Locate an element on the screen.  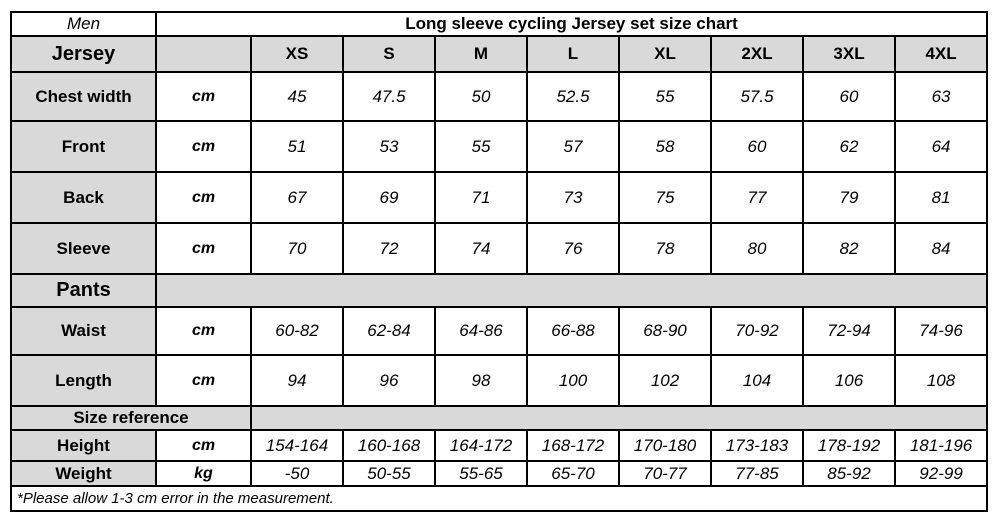
value-cell: 50-55 is located at coordinates (389, 473).